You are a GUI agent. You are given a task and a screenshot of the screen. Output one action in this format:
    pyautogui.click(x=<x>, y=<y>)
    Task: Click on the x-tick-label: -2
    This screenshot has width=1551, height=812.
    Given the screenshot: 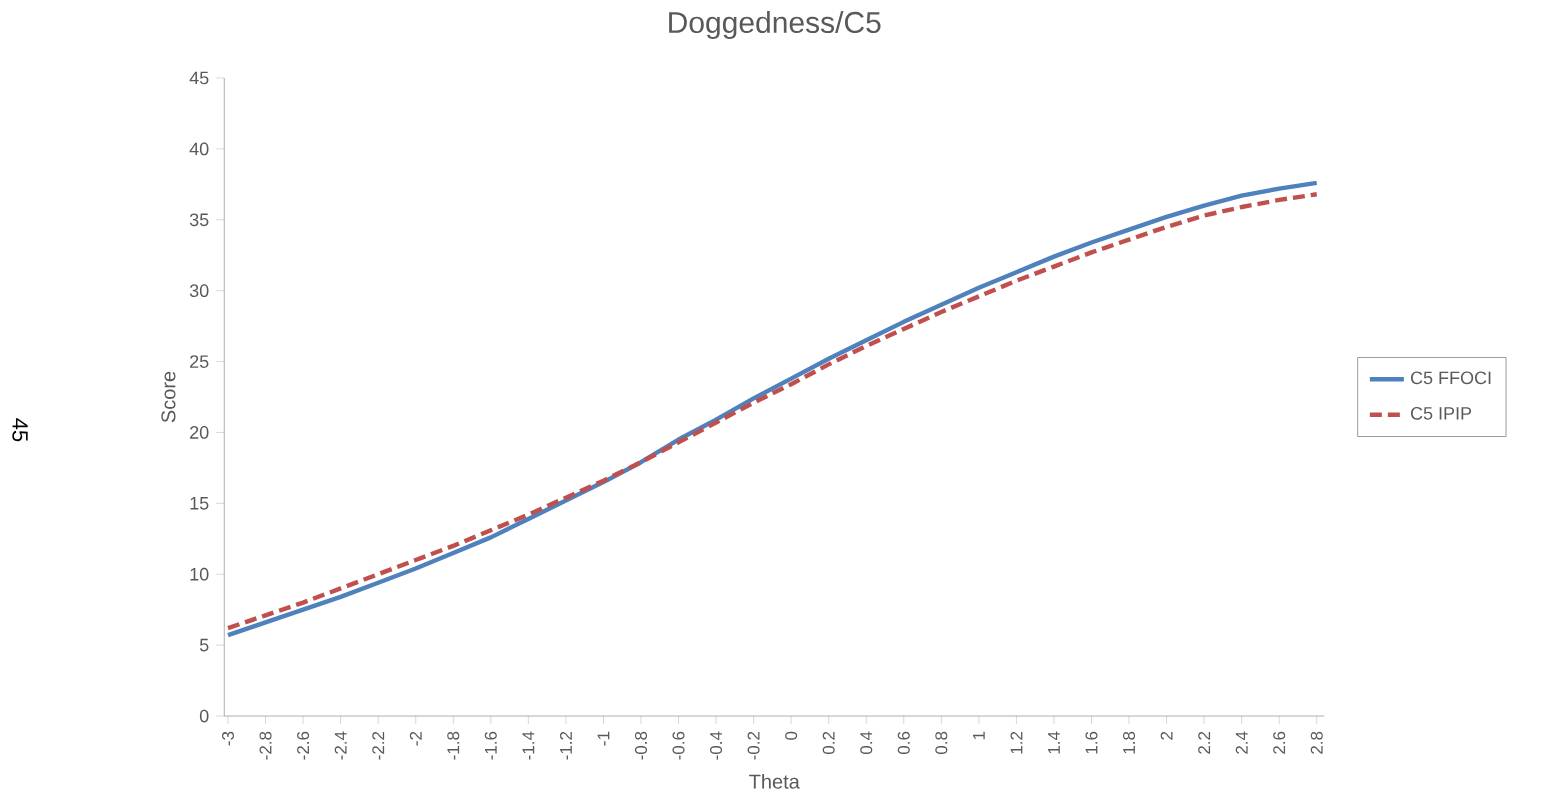 What is the action you would take?
    pyautogui.click(x=415, y=738)
    